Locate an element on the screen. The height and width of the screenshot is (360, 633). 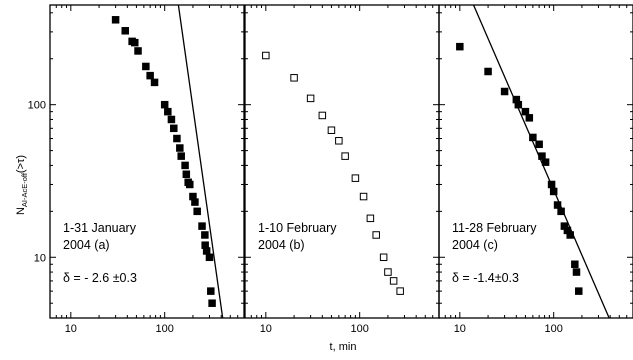
y-axis-label-main: N is located at coordinates (21, 211).